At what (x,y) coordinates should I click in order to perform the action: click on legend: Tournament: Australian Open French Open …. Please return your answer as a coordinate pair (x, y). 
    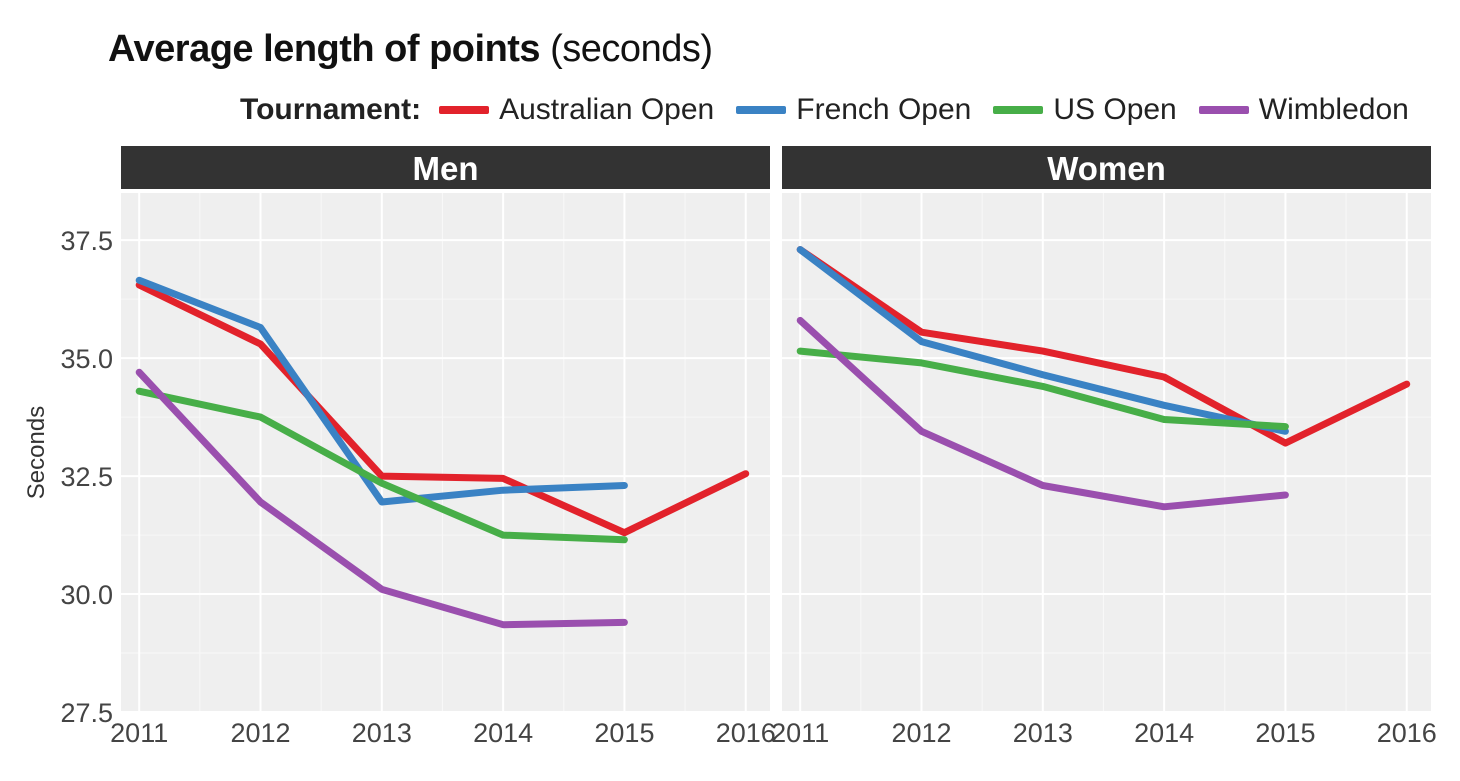
    Looking at the image, I should click on (835, 110).